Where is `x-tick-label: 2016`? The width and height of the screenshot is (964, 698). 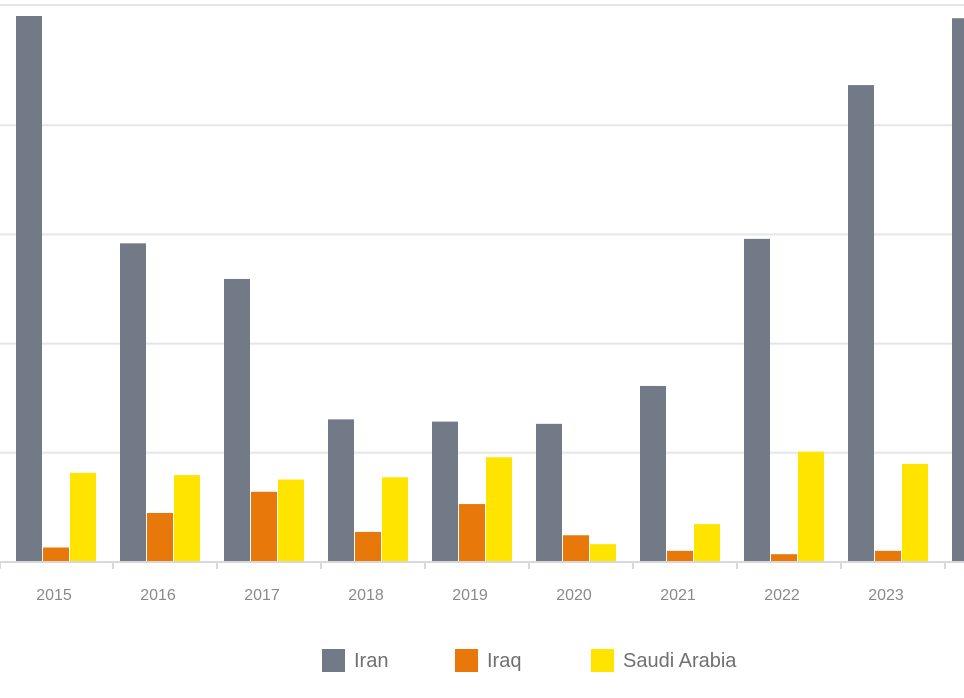
x-tick-label: 2016 is located at coordinates (158, 595).